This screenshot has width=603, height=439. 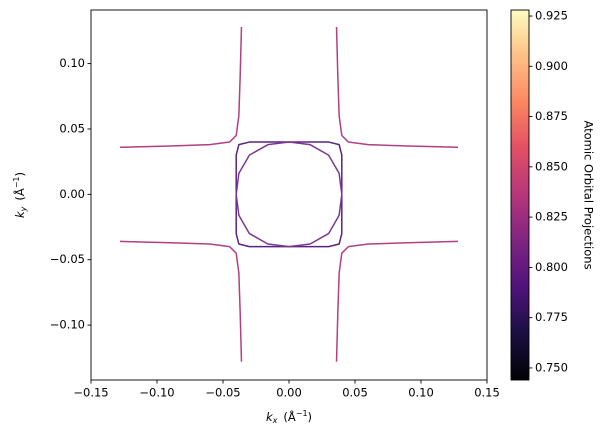 I want to click on y-tick-label: −0.05, so click(x=67, y=259).